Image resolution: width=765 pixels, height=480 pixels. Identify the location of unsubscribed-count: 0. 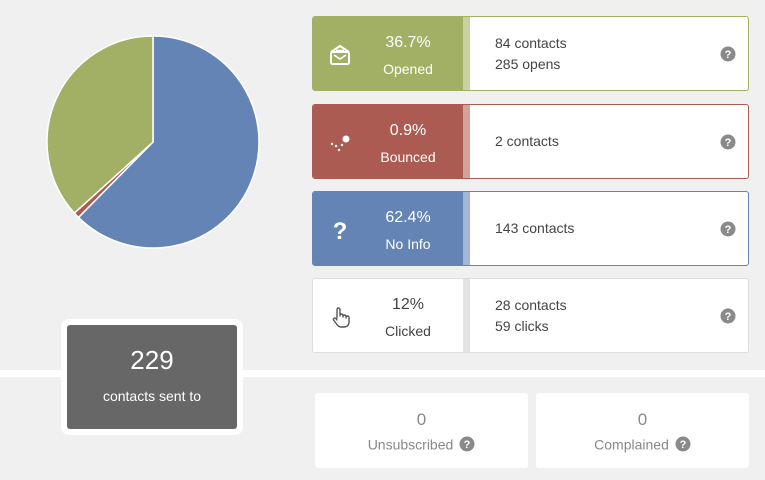
(421, 419).